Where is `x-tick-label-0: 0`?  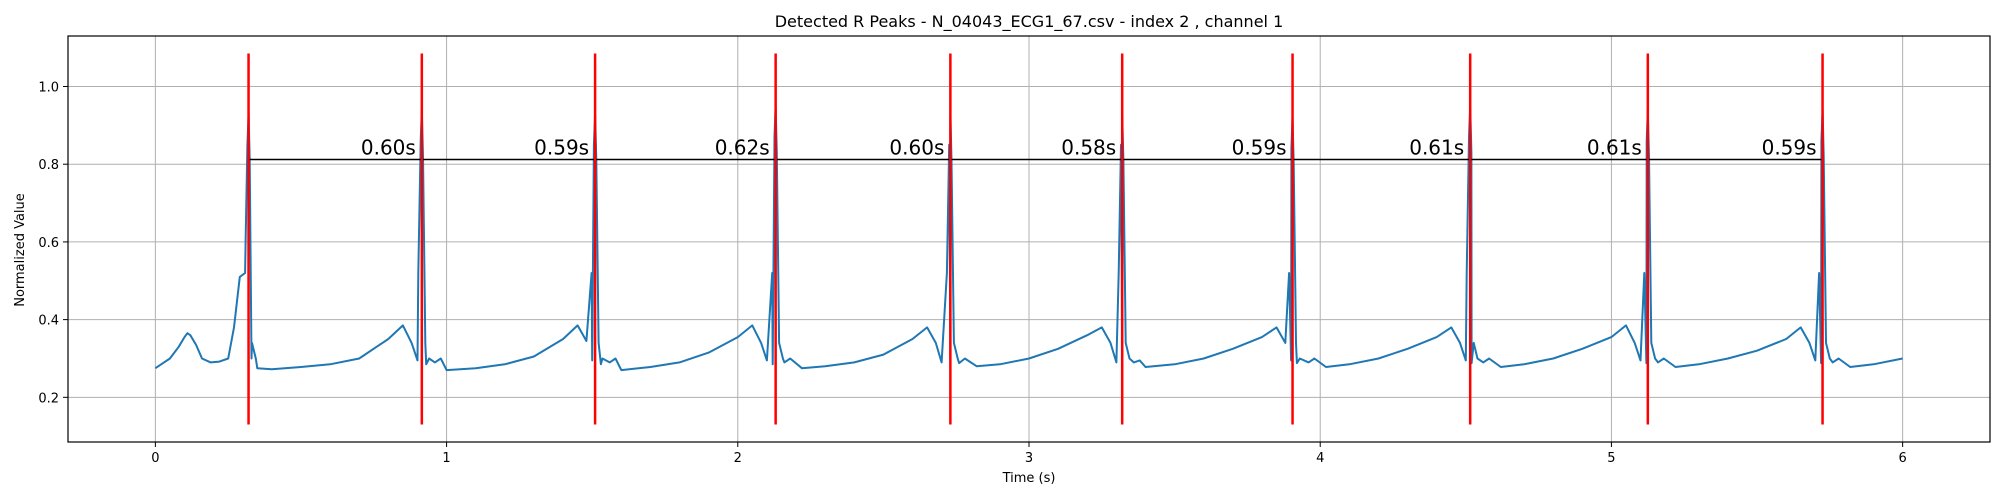 x-tick-label-0: 0 is located at coordinates (155, 458).